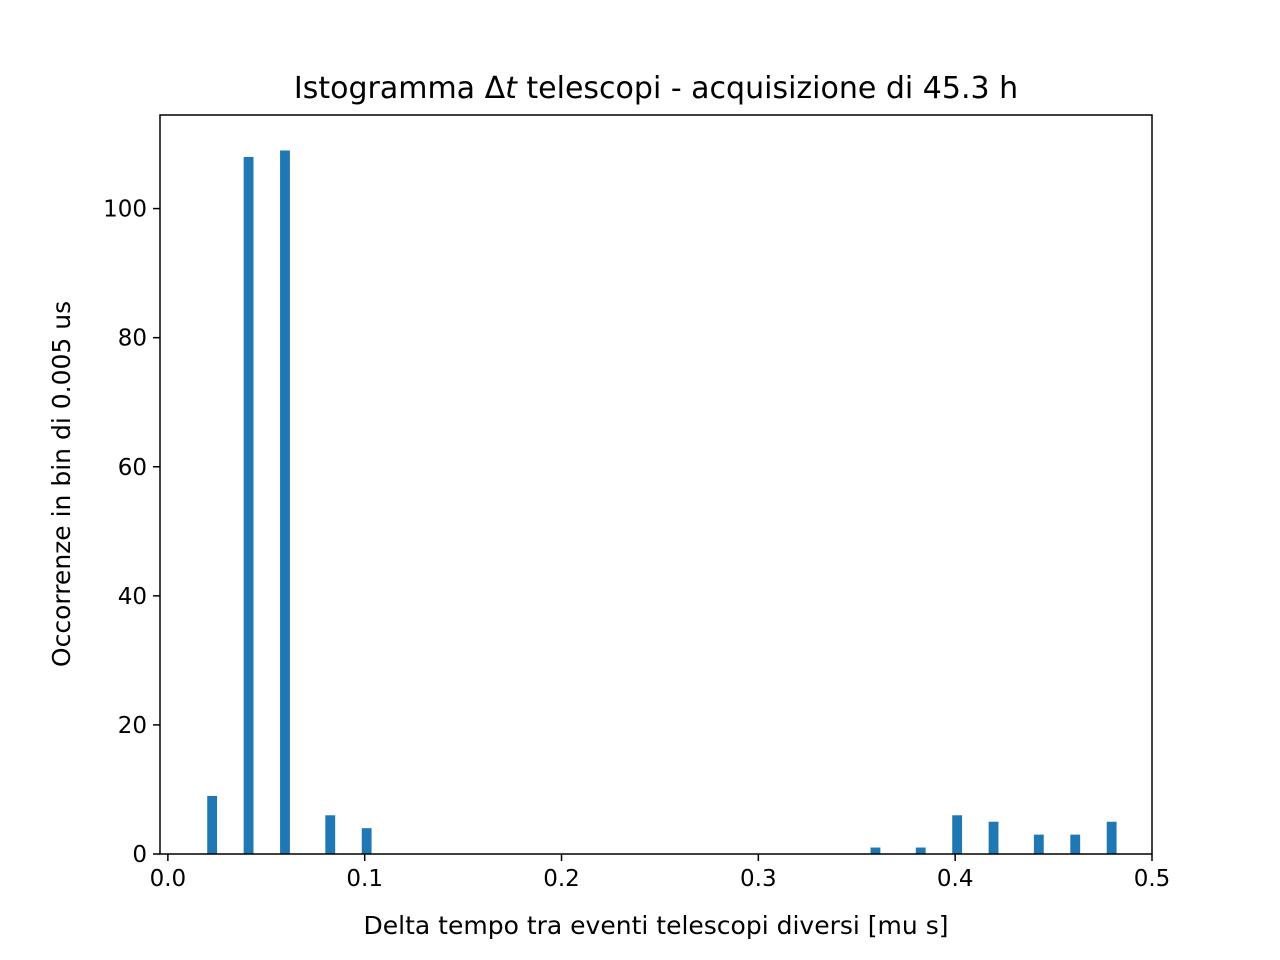 The image size is (1280, 960). Describe the element at coordinates (132, 597) in the screenshot. I see `y-tick-label: 40` at that location.